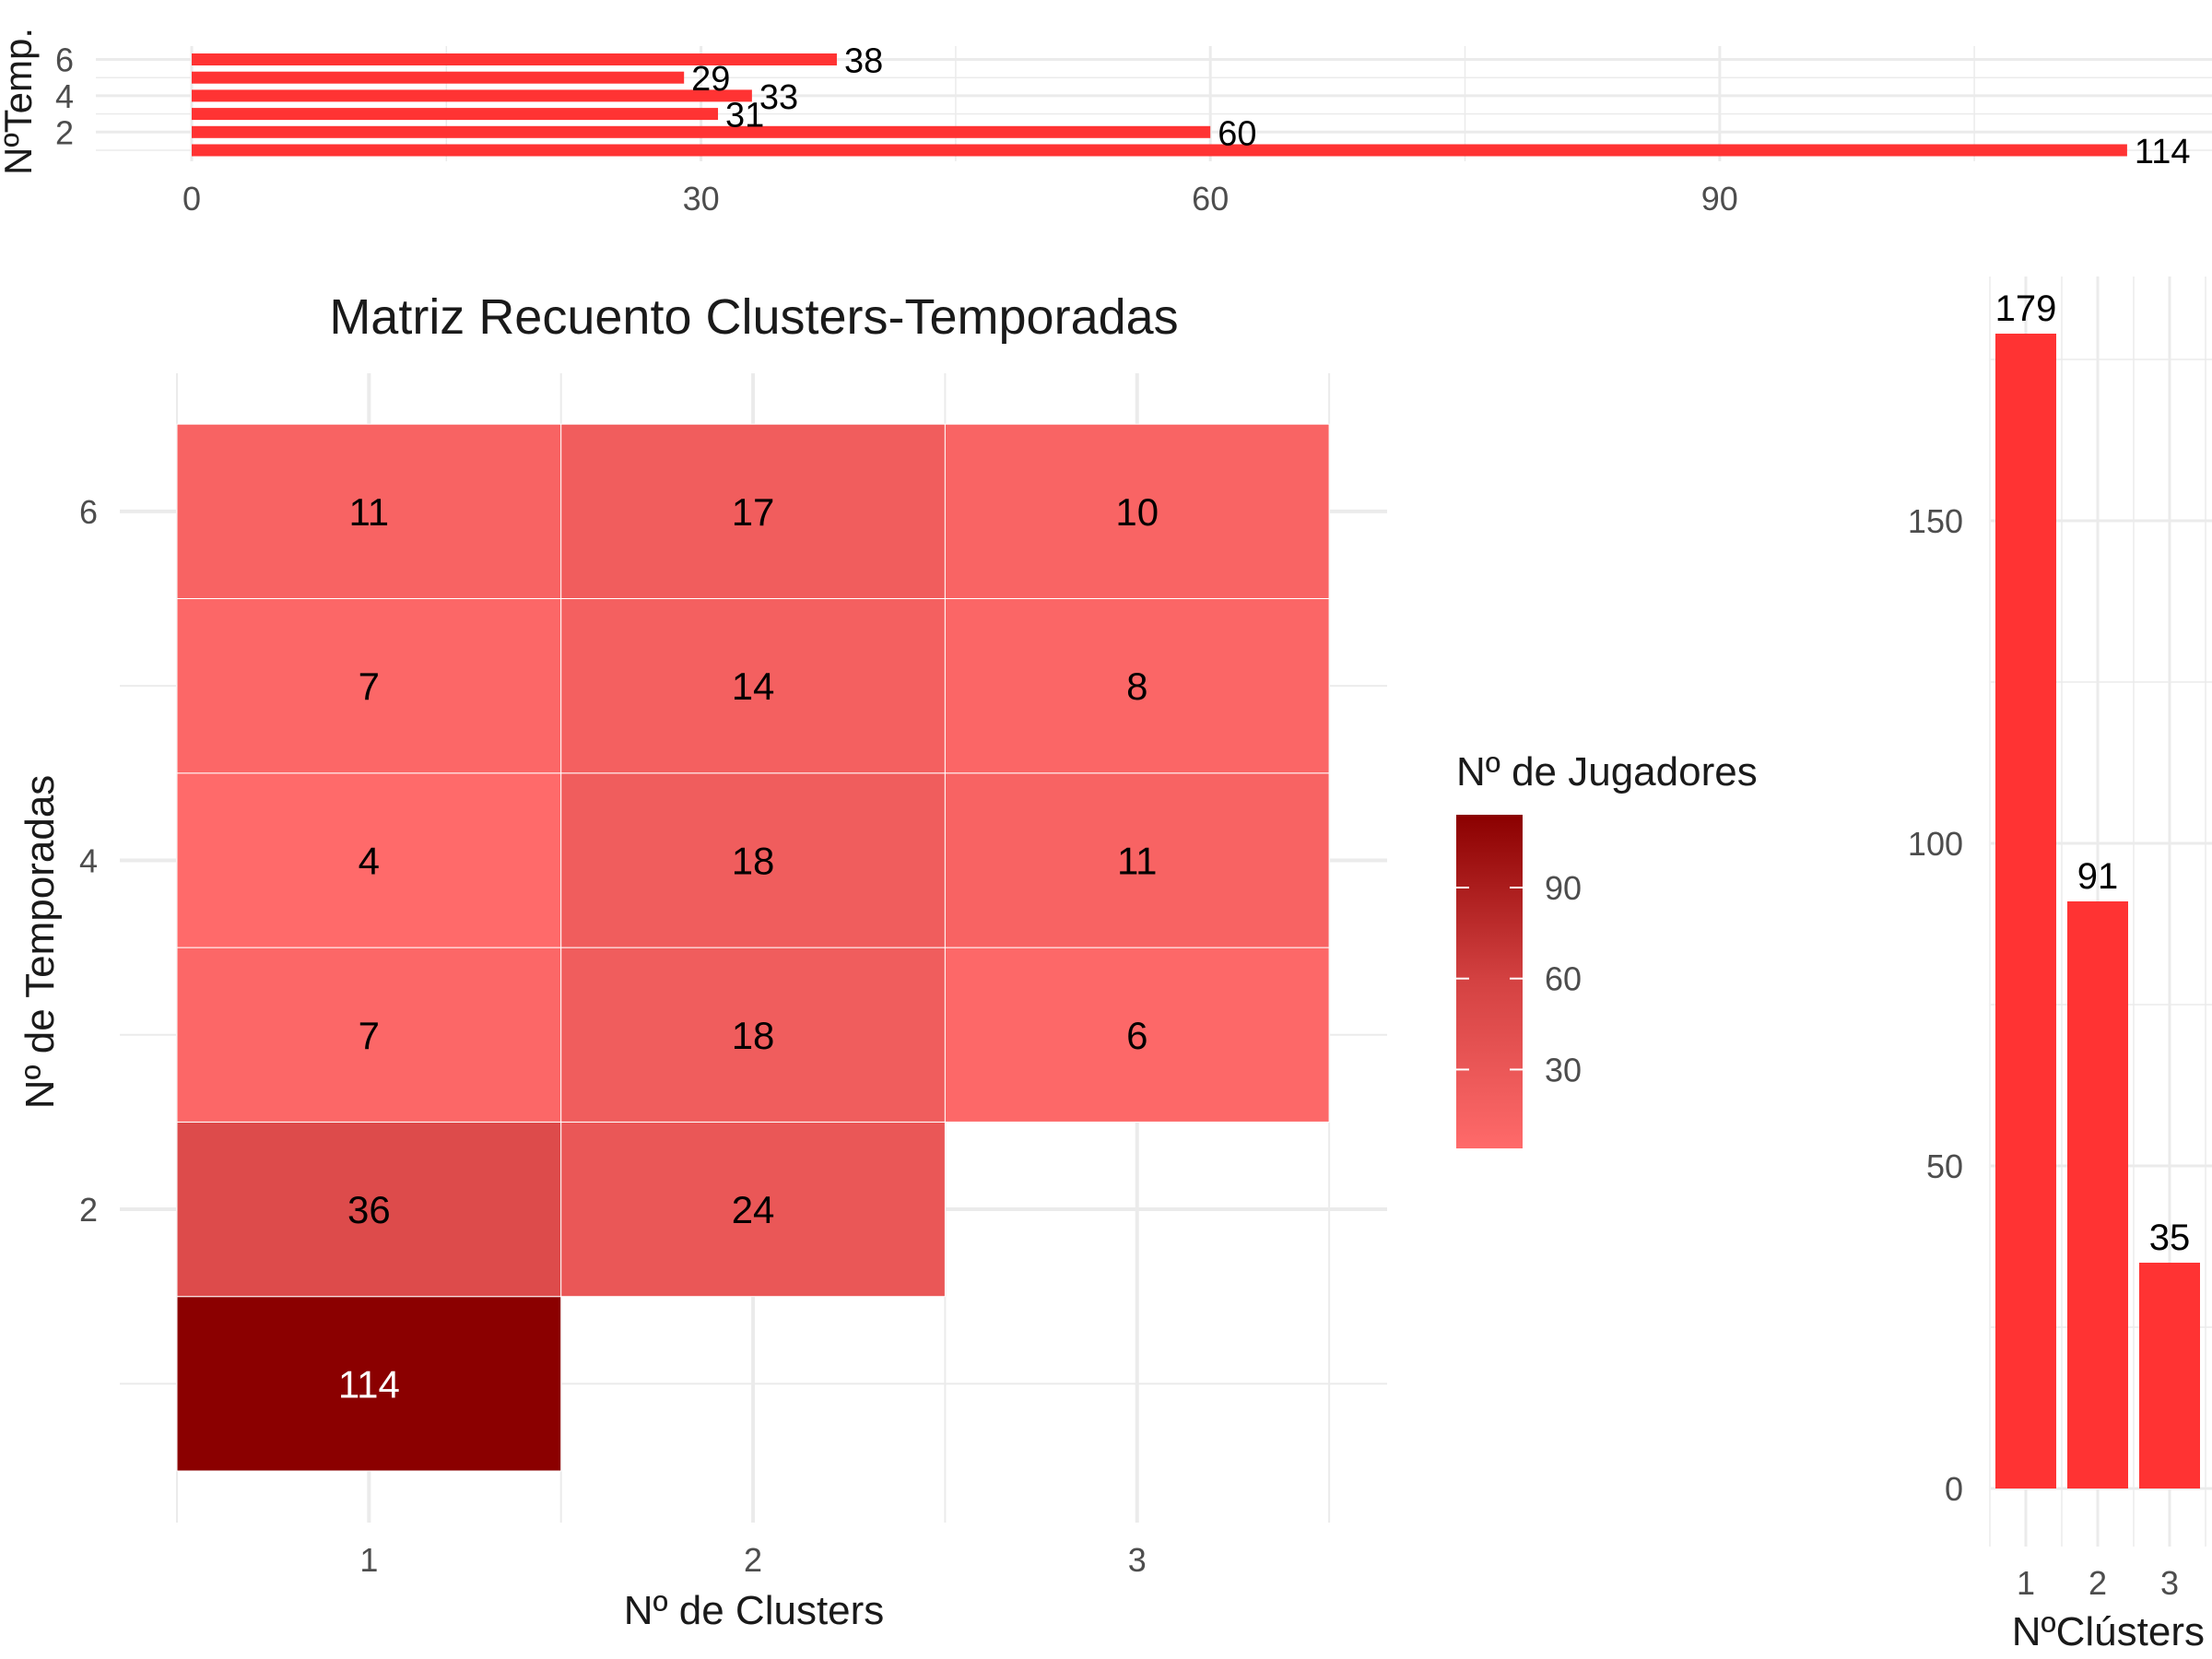 Image resolution: width=2212 pixels, height=1659 pixels. What do you see at coordinates (64, 132) in the screenshot?
I see `top-y-tick-label: 2` at bounding box center [64, 132].